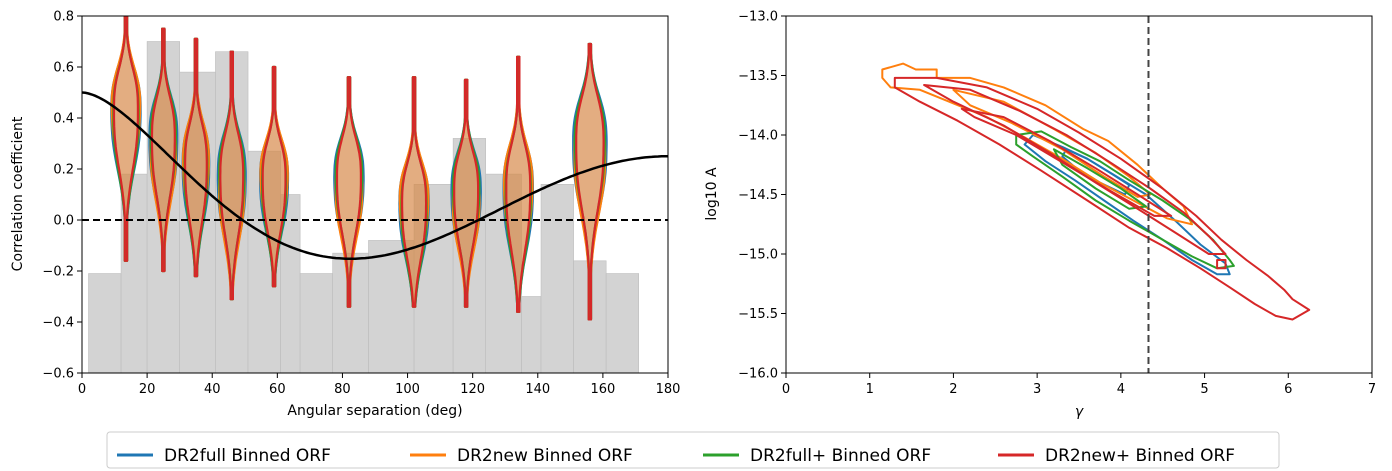  What do you see at coordinates (602, 389) in the screenshot?
I see `x-tick-label: 160` at bounding box center [602, 389].